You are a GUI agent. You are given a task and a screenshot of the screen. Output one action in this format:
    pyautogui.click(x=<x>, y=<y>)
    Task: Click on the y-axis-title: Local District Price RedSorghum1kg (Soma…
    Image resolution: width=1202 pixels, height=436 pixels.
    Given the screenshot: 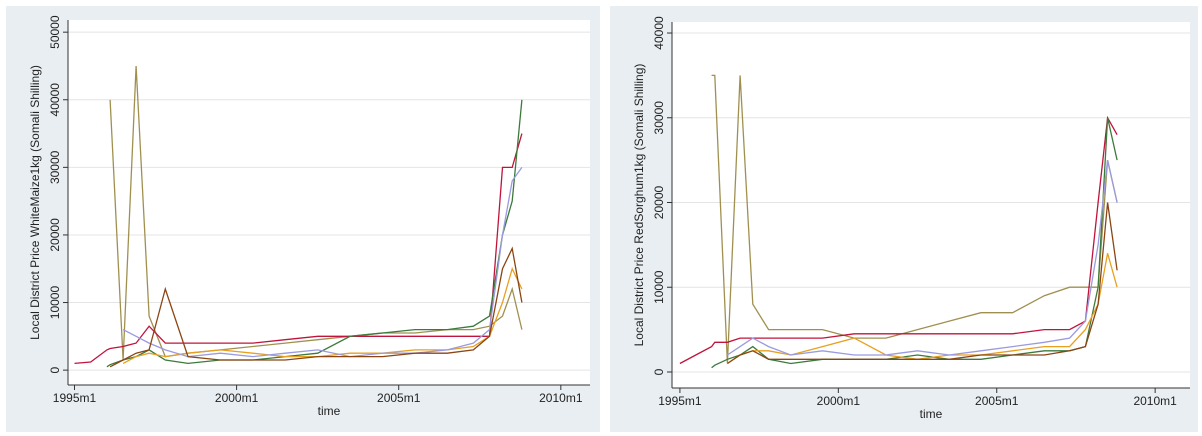 What is the action you would take?
    pyautogui.click(x=639, y=205)
    